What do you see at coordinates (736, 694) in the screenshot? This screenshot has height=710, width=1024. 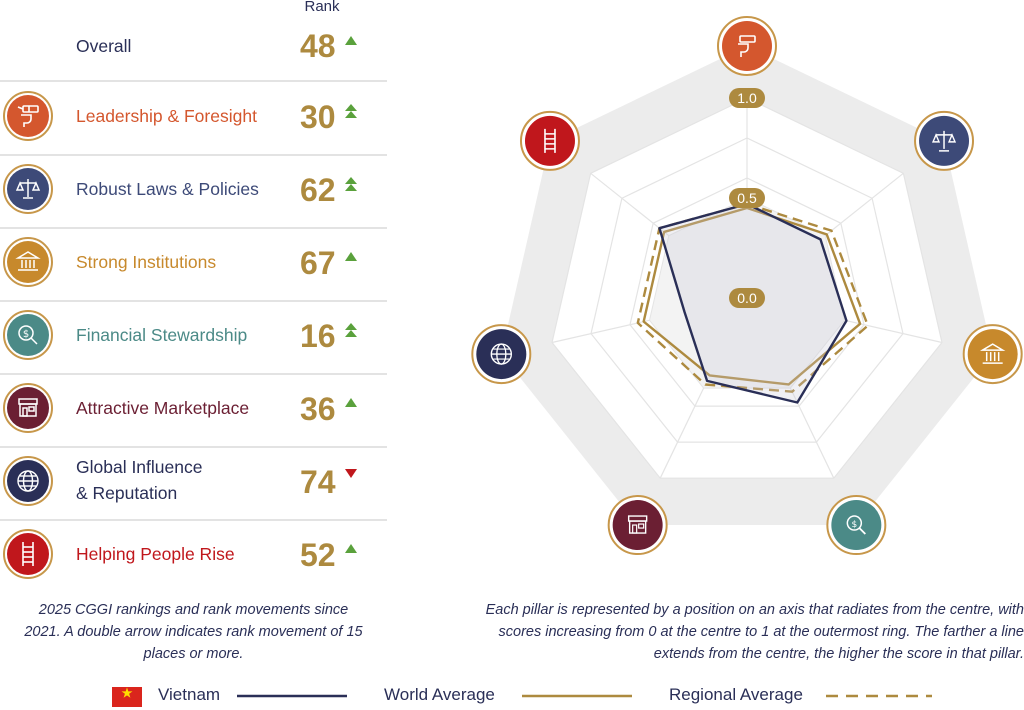 I see `legend-regional-label: Regional Average` at bounding box center [736, 694].